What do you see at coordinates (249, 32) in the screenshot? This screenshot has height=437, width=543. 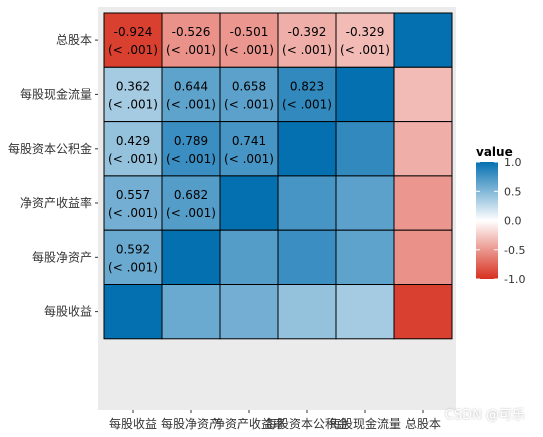 I see `cell-value-label: -0.501` at bounding box center [249, 32].